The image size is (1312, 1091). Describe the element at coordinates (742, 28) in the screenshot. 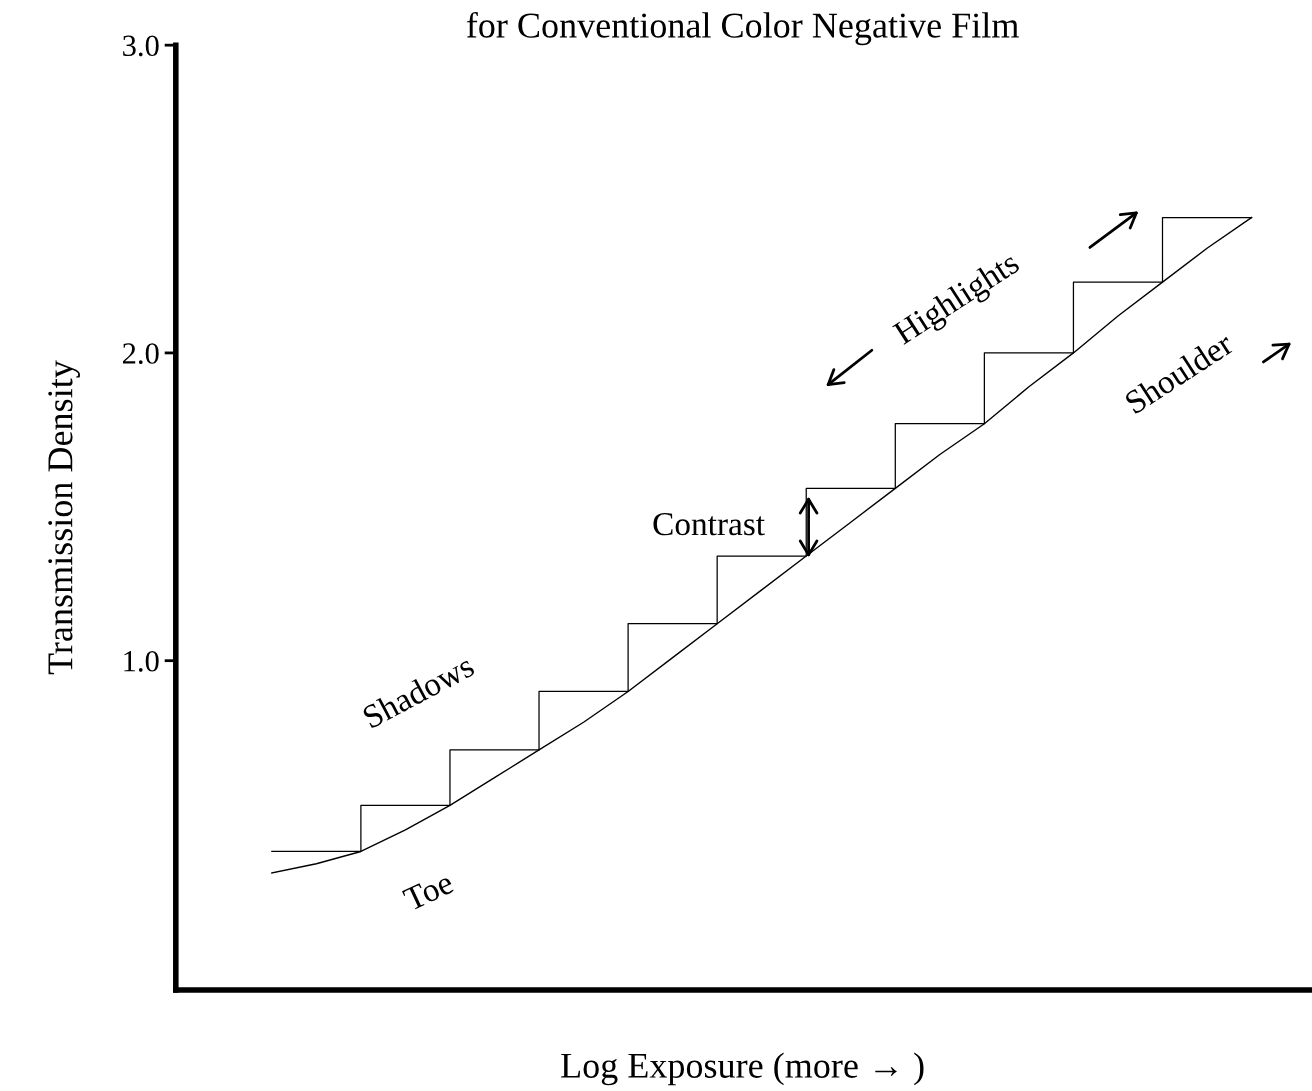

I see `chart-title: for Conventional Color Negative Film` at that location.